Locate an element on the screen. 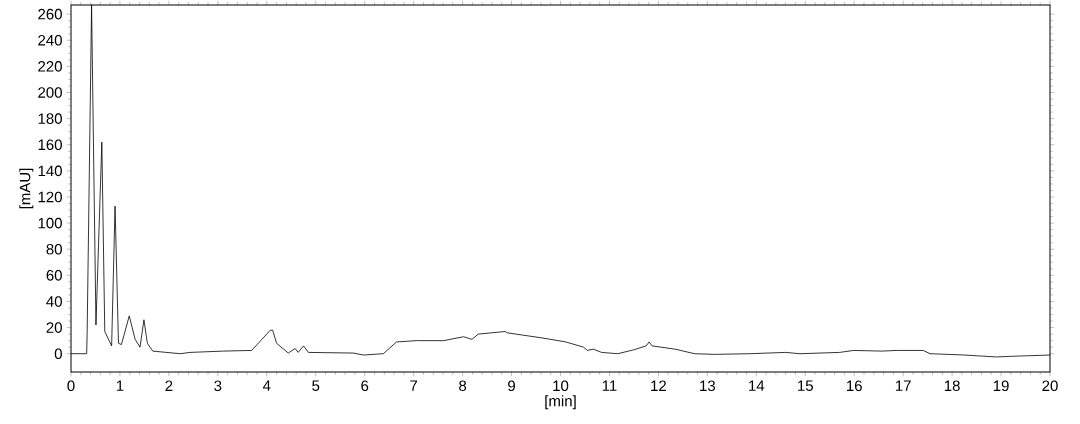 The width and height of the screenshot is (1080, 424). y-tick-label: 140 is located at coordinates (50, 171).